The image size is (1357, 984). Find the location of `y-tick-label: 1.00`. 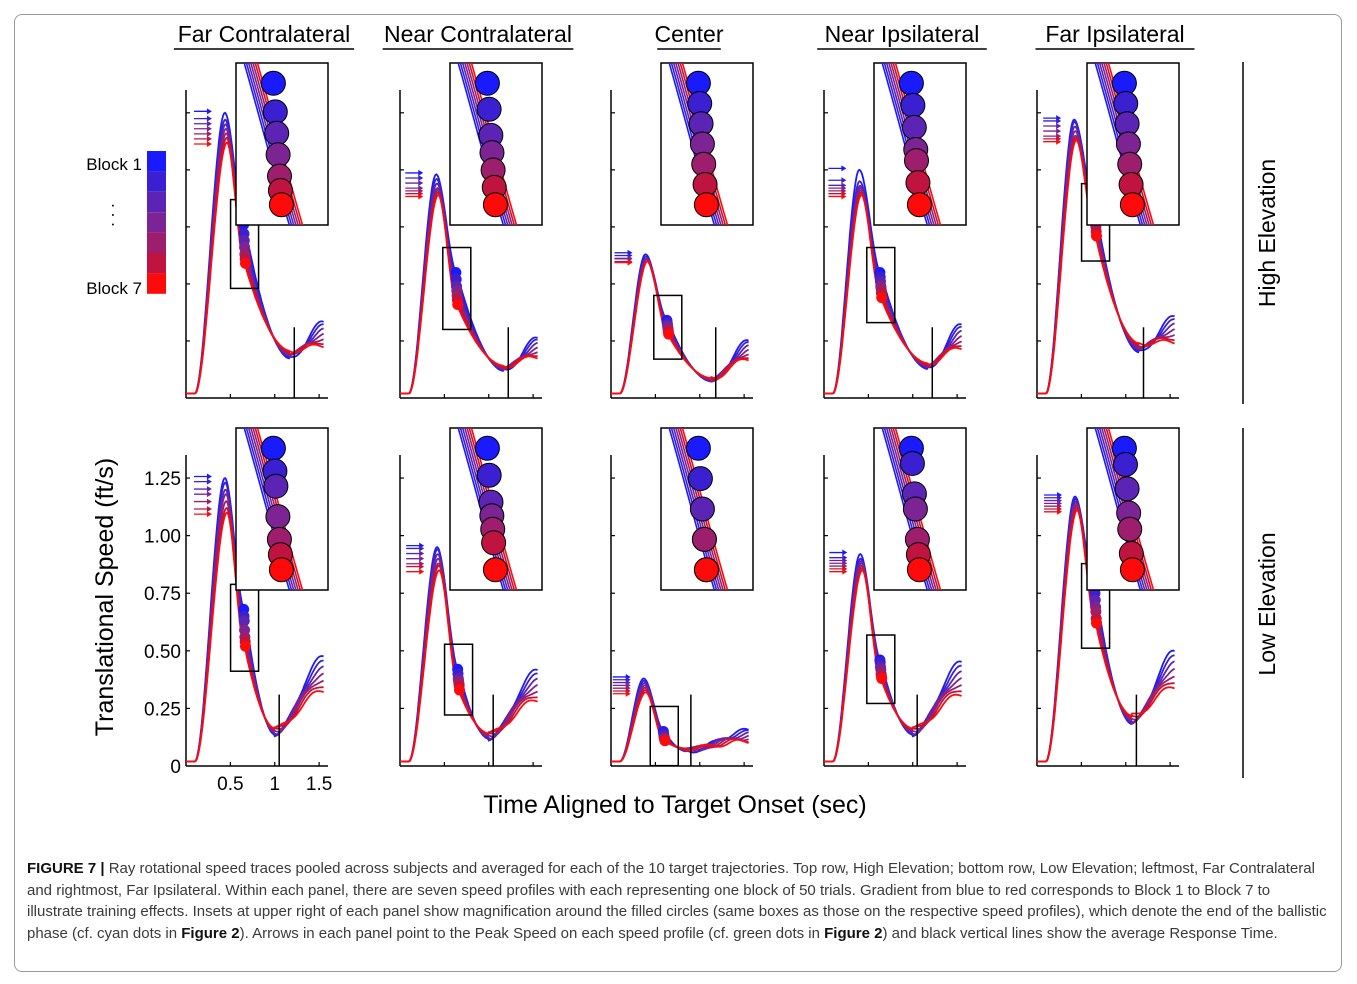

y-tick-label: 1.00 is located at coordinates (162, 537).